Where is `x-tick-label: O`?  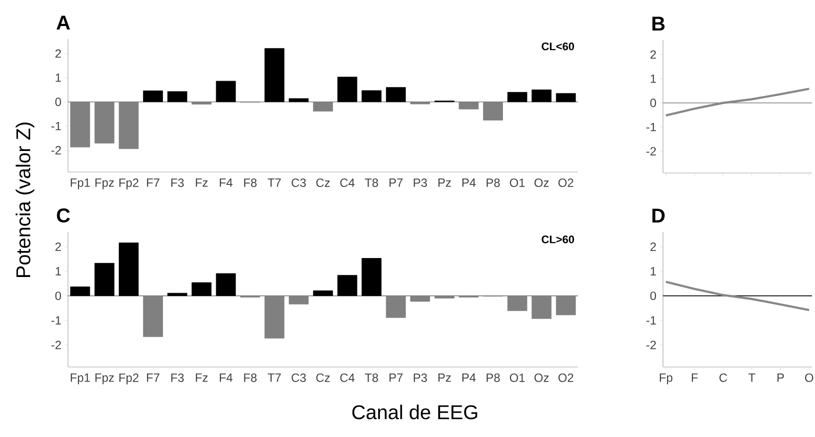
x-tick-label: O is located at coordinates (809, 378).